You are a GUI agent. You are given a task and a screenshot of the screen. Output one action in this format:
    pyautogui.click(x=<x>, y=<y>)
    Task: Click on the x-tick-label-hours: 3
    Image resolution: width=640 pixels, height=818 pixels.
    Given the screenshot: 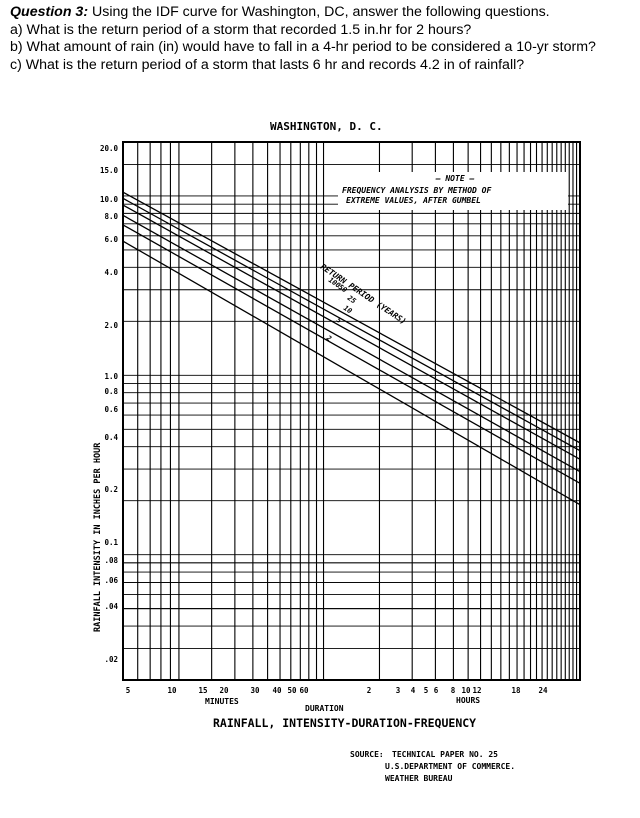 What is the action you would take?
    pyautogui.click(x=398, y=690)
    